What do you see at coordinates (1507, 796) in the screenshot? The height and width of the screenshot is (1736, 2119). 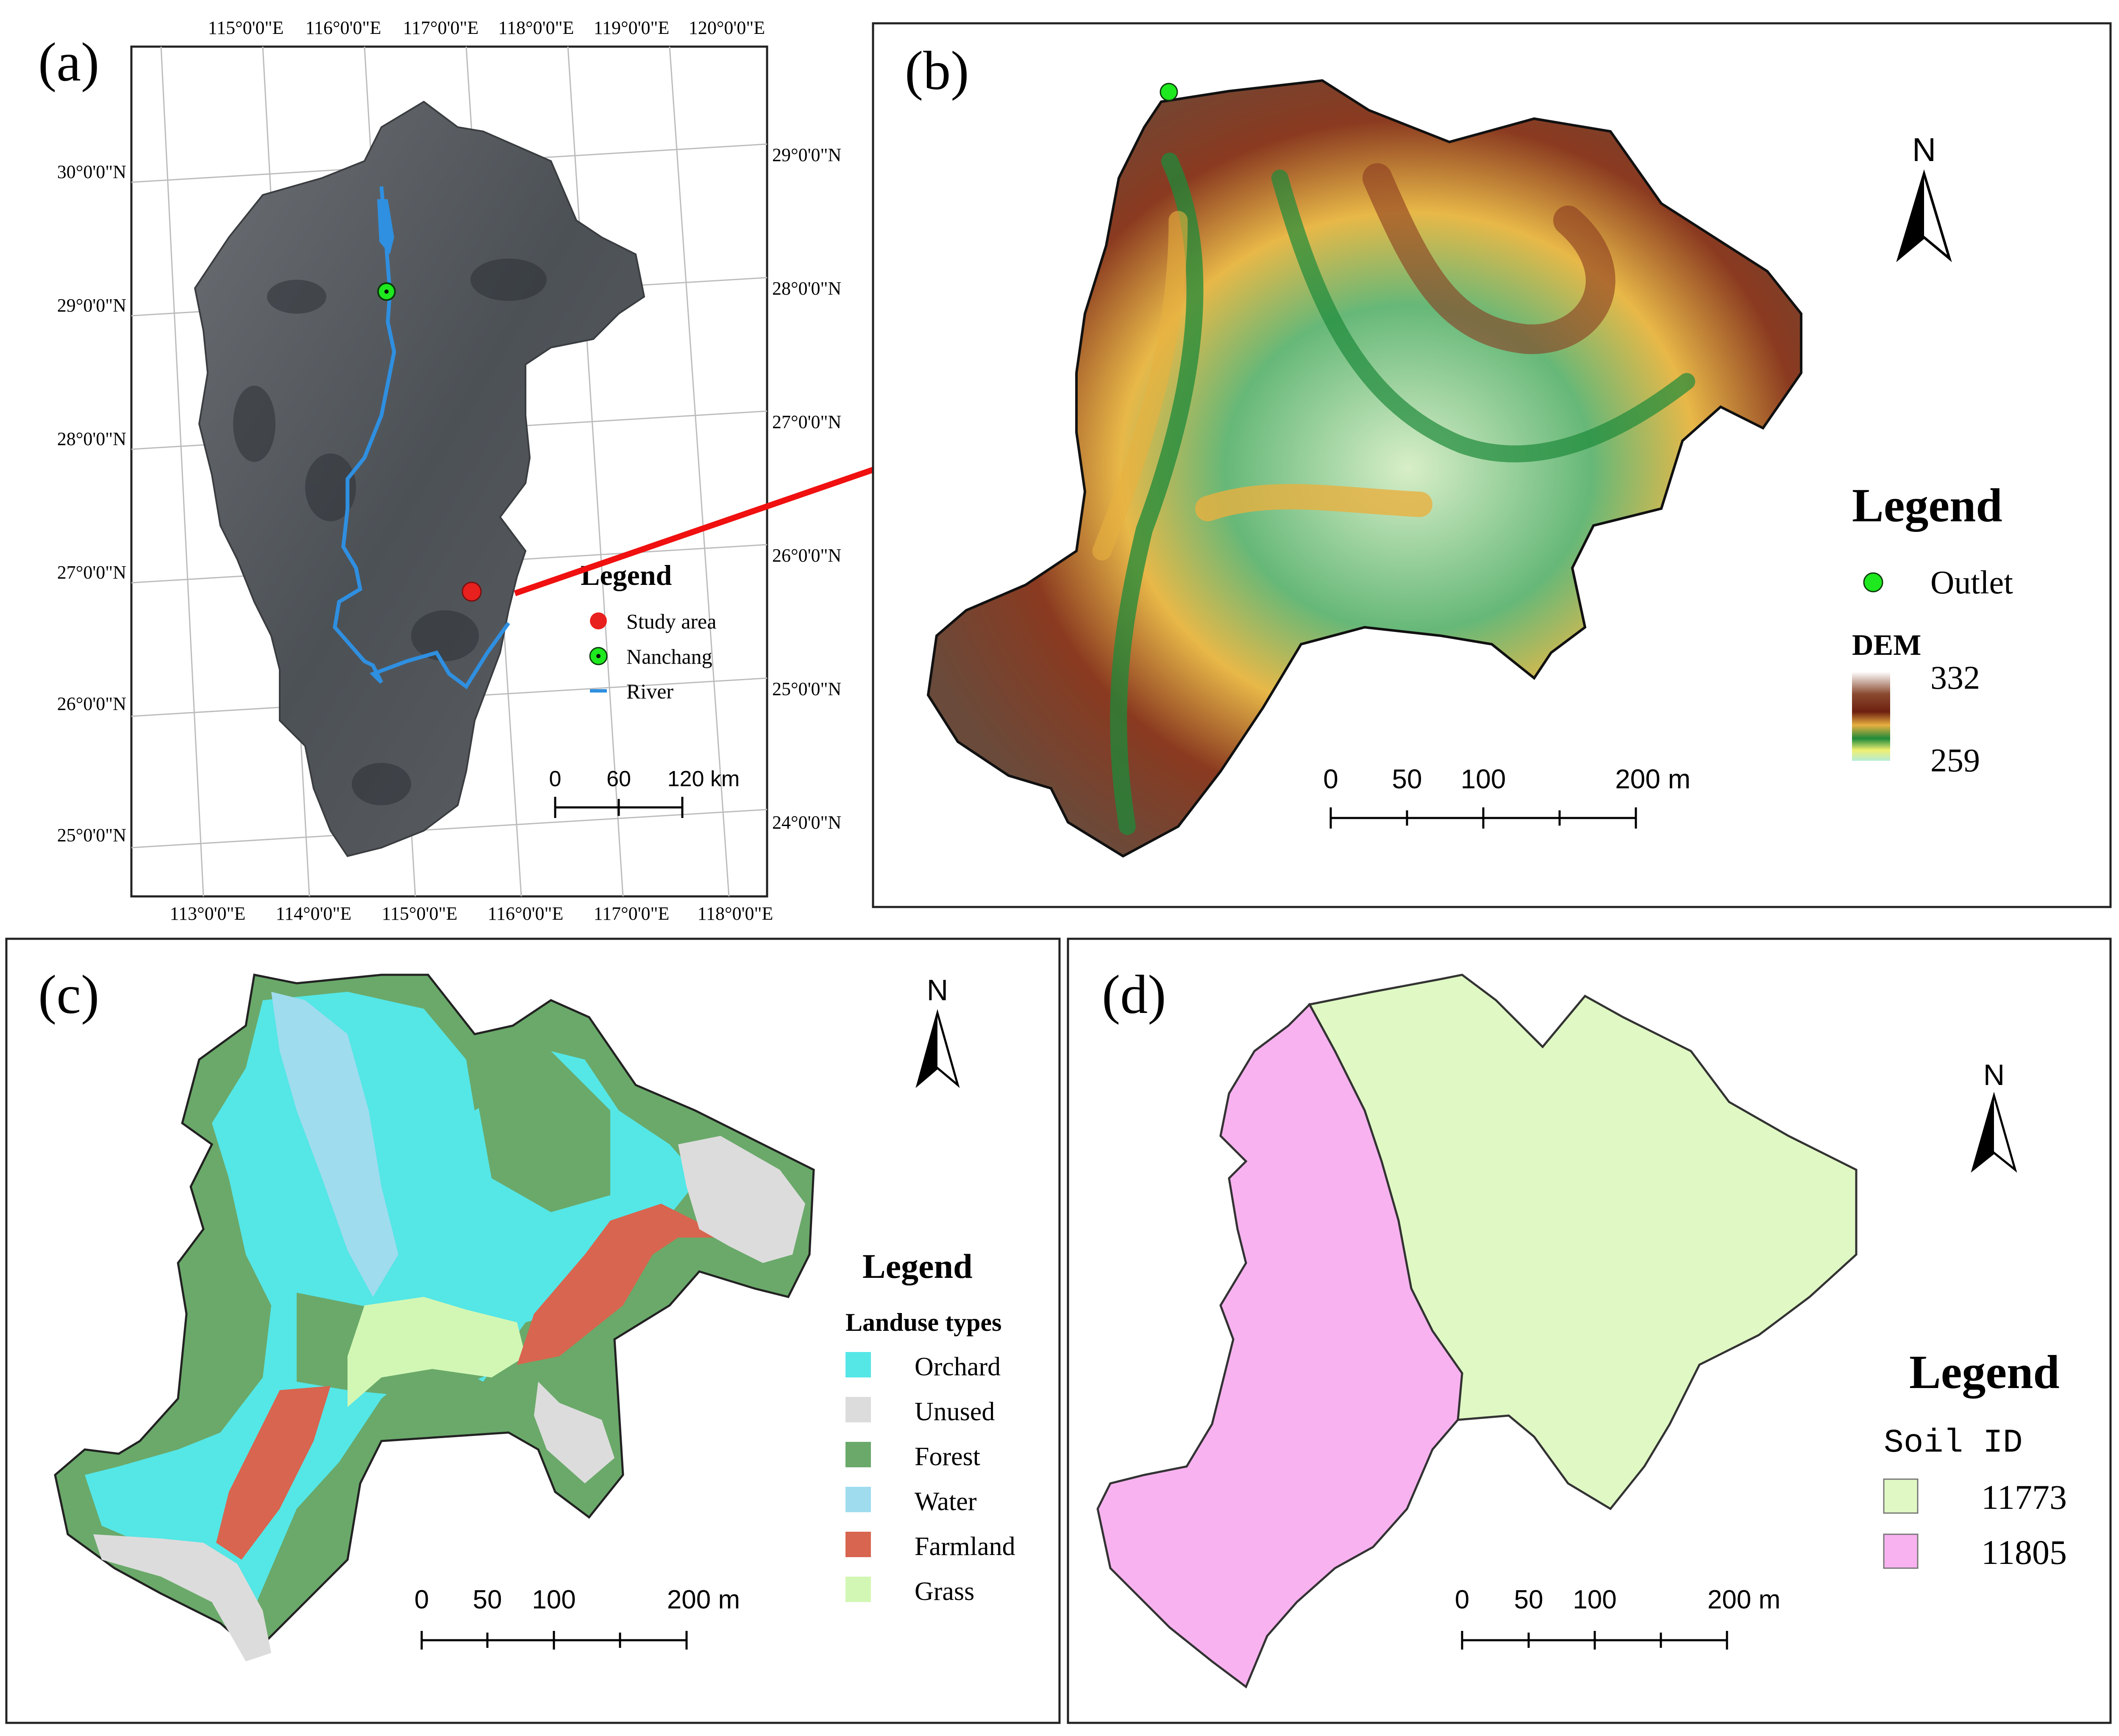 I see `panel-b-scale-bar: 0 50 100 200 m` at bounding box center [1507, 796].